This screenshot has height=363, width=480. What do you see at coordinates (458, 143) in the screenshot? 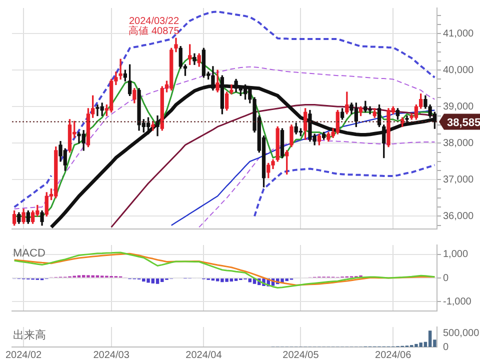
I see `y-tick-label: 38,000` at bounding box center [458, 143].